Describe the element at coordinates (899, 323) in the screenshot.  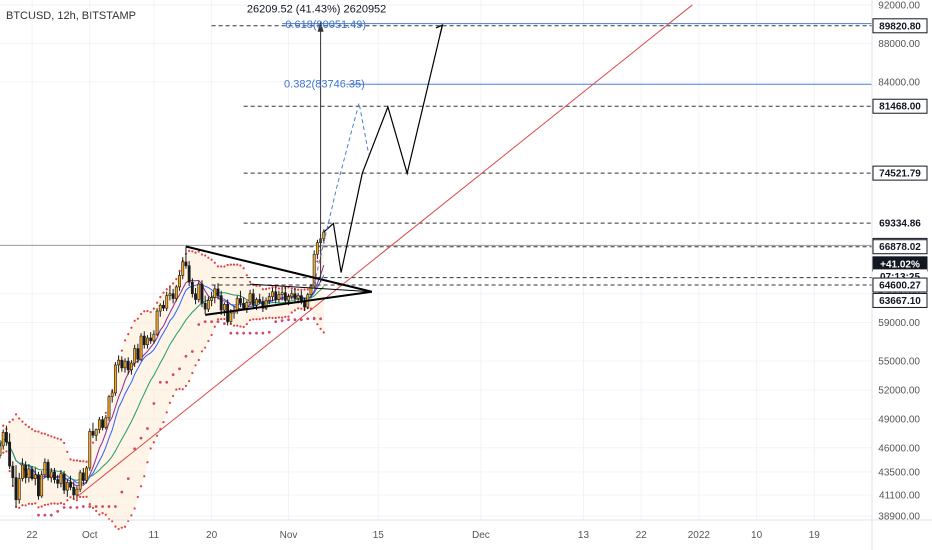
I see `price-tick-label: 59000.00` at that location.